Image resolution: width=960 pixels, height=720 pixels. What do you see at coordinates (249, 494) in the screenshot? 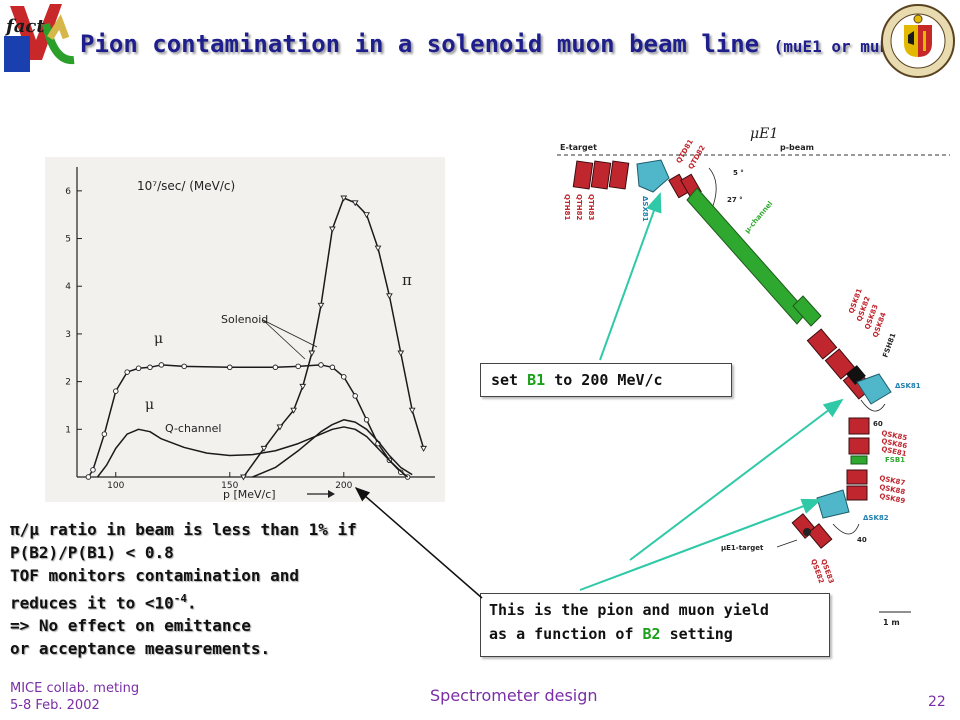
I see `x-axis-label: p [MeV/c]` at bounding box center [249, 494].